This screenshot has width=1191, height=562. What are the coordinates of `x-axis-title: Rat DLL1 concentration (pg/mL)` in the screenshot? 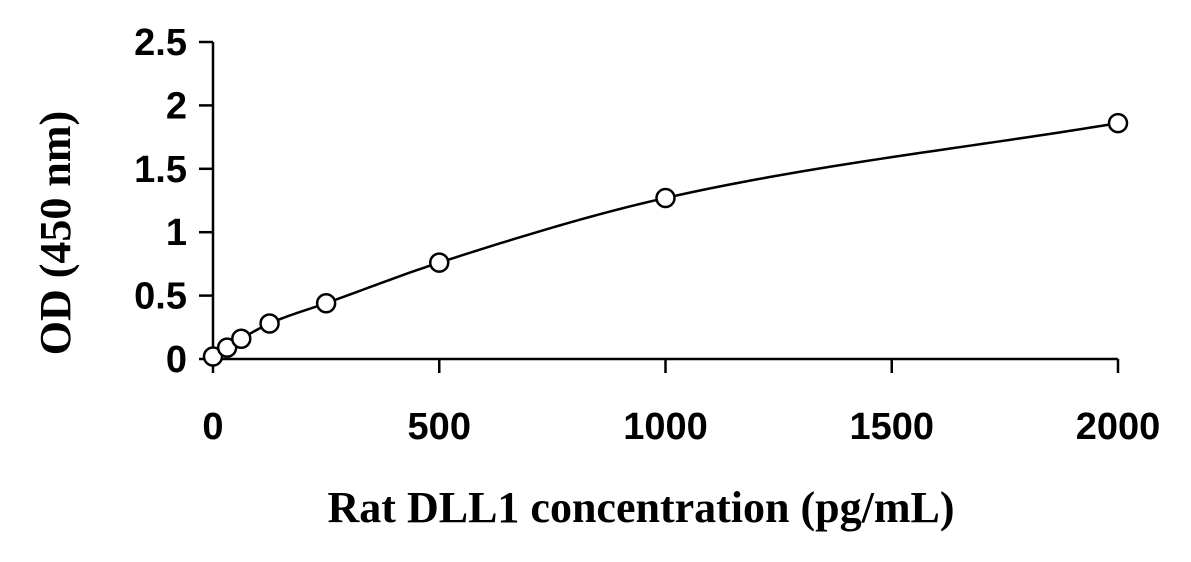 It's located at (641, 507).